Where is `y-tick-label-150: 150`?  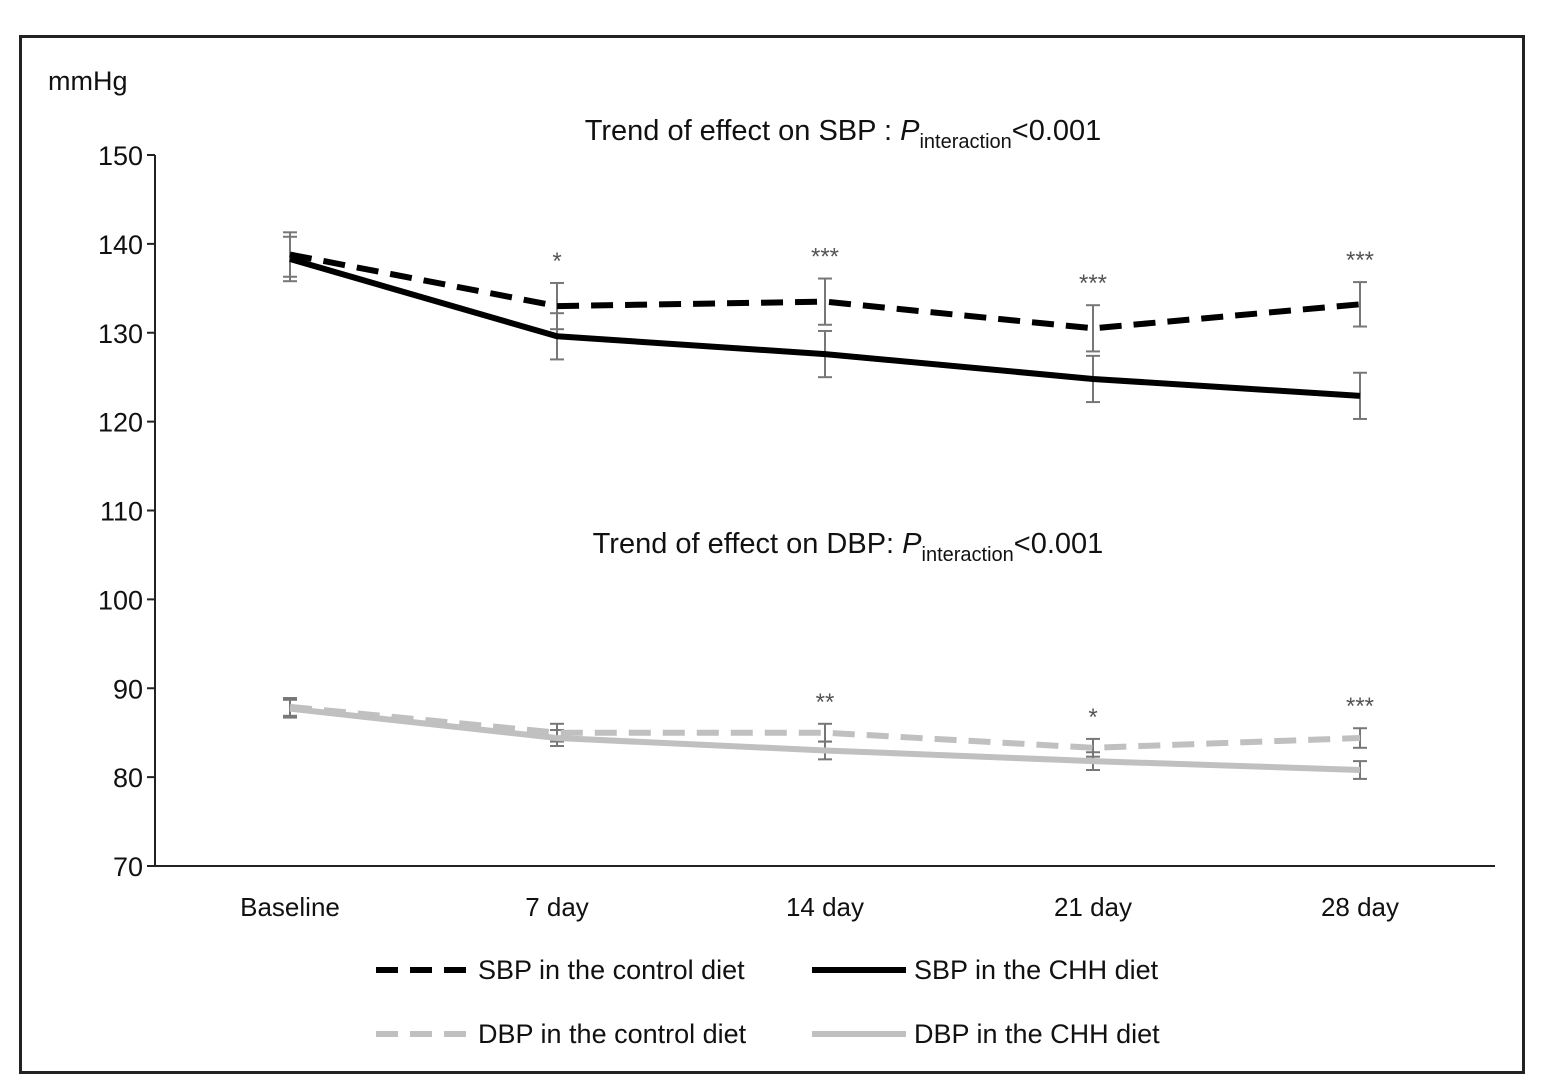 y-tick-label-150: 150 is located at coordinates (120, 156).